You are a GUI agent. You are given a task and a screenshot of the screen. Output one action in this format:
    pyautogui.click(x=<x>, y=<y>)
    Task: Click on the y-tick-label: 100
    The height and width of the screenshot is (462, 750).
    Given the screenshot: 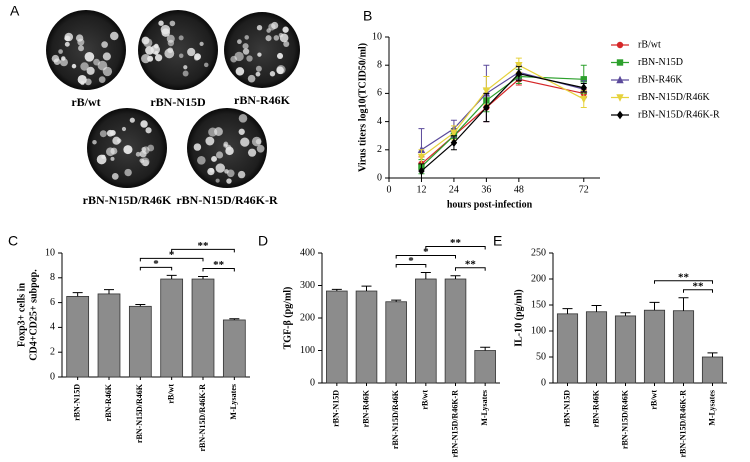 What is the action you would take?
    pyautogui.click(x=538, y=330)
    